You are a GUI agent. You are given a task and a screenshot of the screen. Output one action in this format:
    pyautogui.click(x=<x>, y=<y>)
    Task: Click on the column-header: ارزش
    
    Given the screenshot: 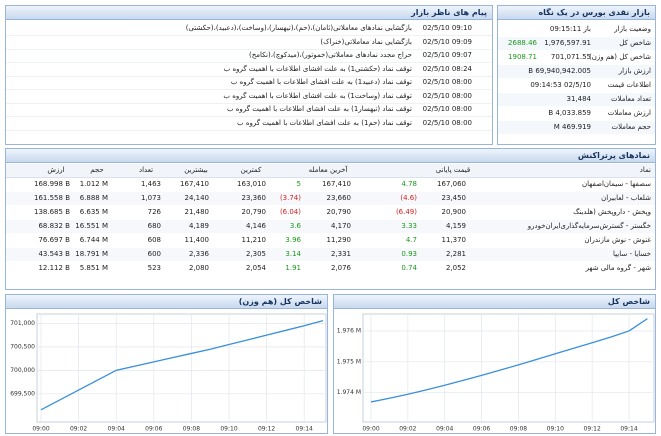 What is the action you would take?
    pyautogui.click(x=56, y=170)
    